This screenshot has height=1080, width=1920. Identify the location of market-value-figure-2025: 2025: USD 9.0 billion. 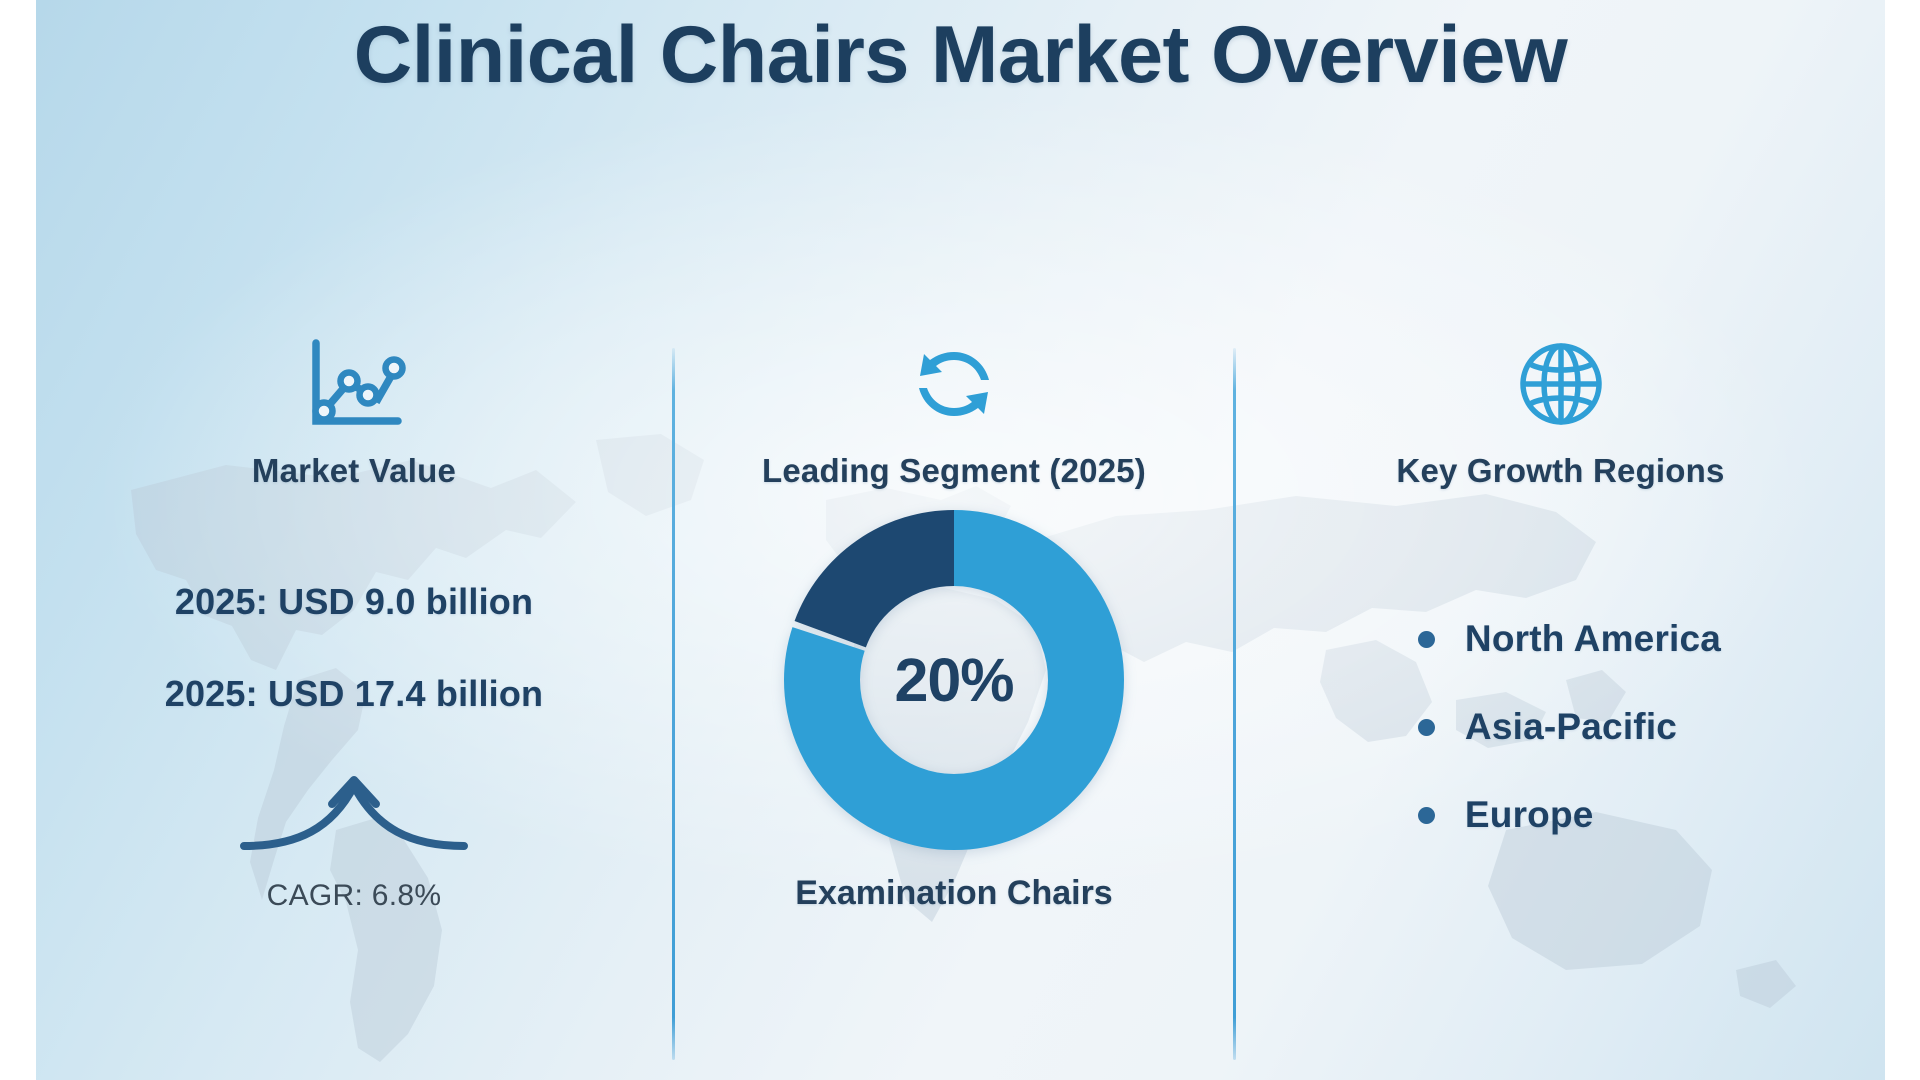
(354, 601).